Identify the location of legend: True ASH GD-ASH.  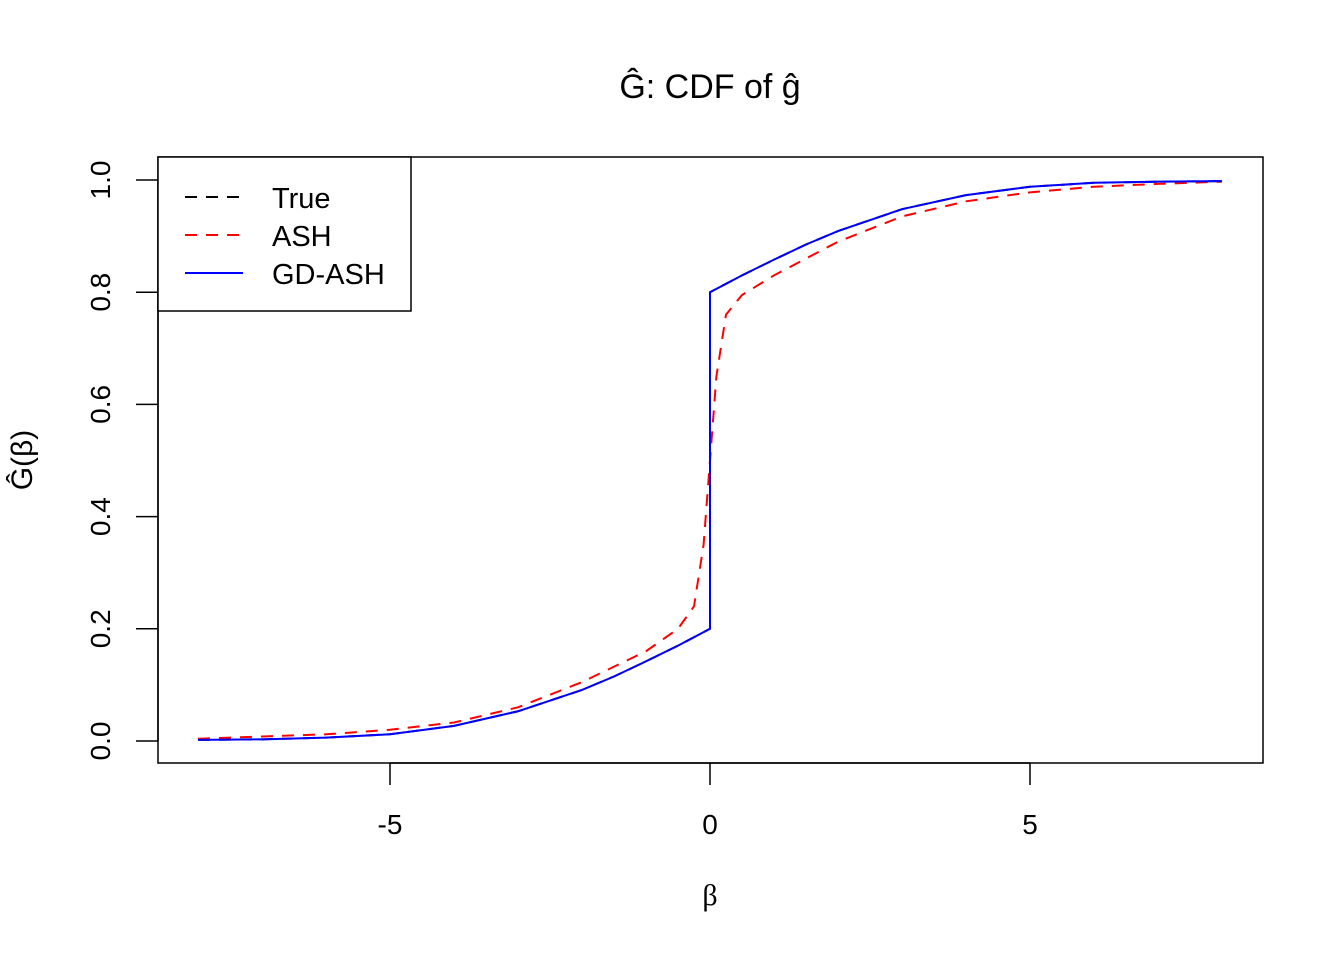
(284, 234).